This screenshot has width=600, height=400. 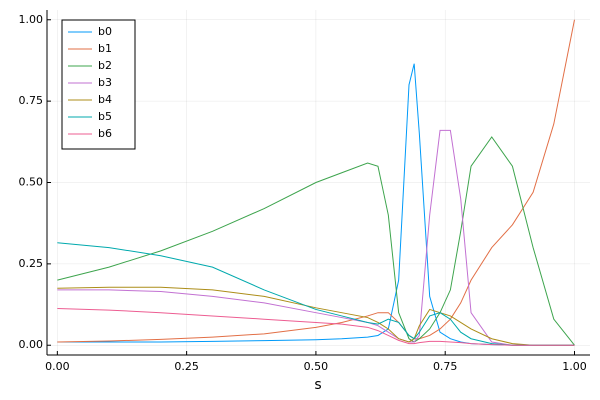 I want to click on legend-label: b3, so click(x=105, y=82).